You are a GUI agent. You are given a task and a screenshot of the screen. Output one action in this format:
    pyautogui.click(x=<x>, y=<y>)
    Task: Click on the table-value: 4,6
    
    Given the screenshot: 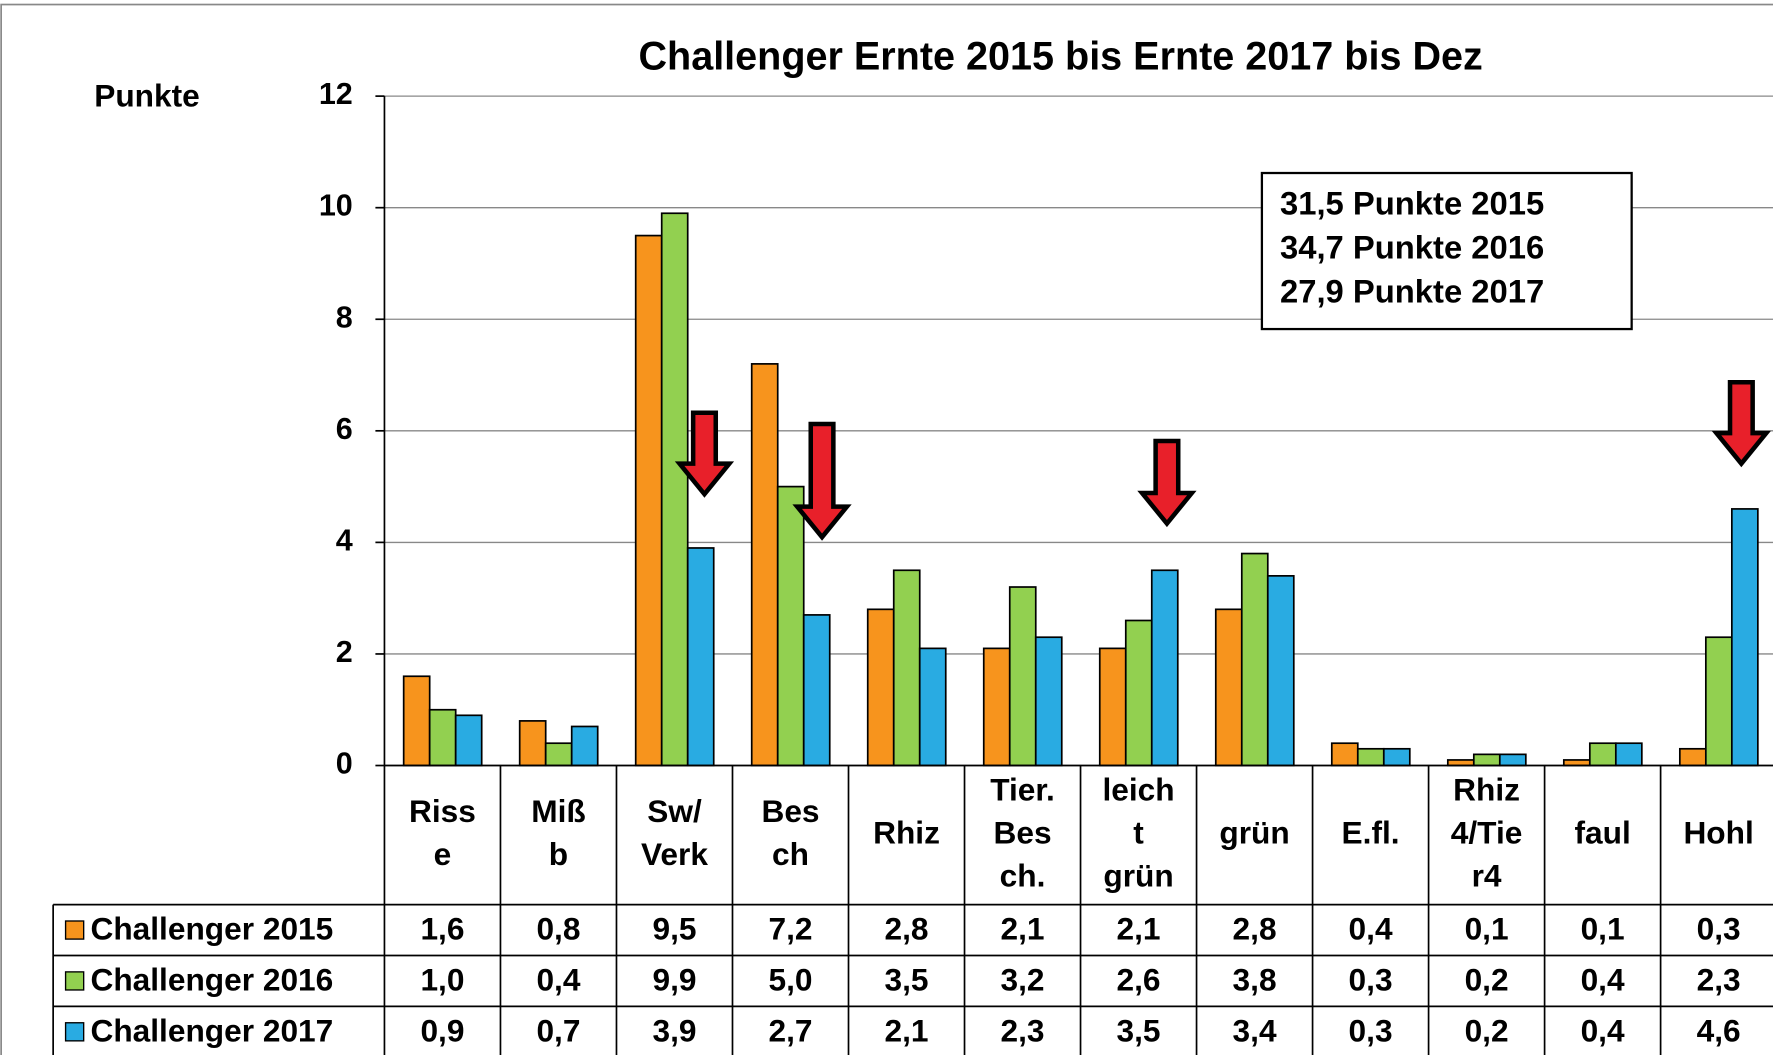 What is the action you would take?
    pyautogui.click(x=1719, y=1030)
    